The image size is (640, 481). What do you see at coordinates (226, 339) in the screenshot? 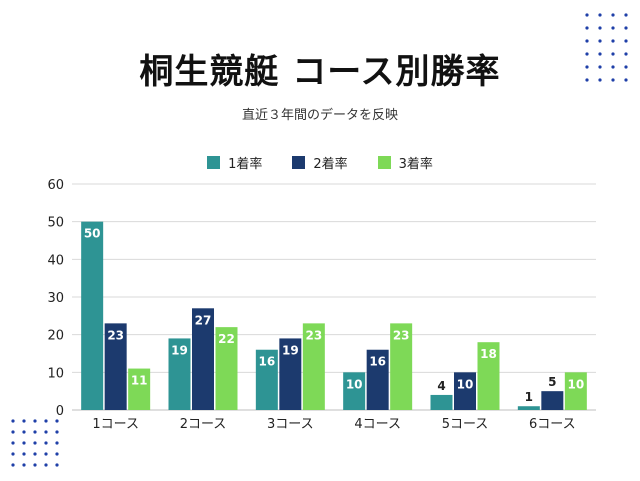
I see `data-label-2-3: 22` at bounding box center [226, 339].